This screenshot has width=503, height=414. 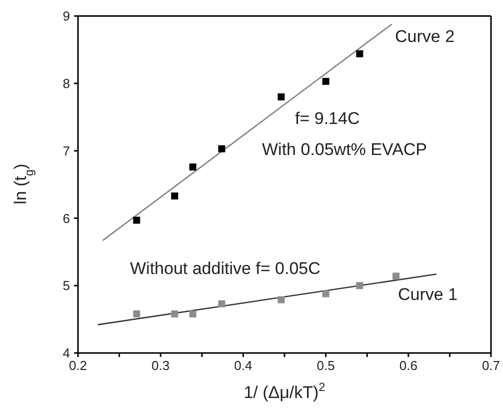 What do you see at coordinates (243, 366) in the screenshot?
I see `x-tick-label: 0.4` at bounding box center [243, 366].